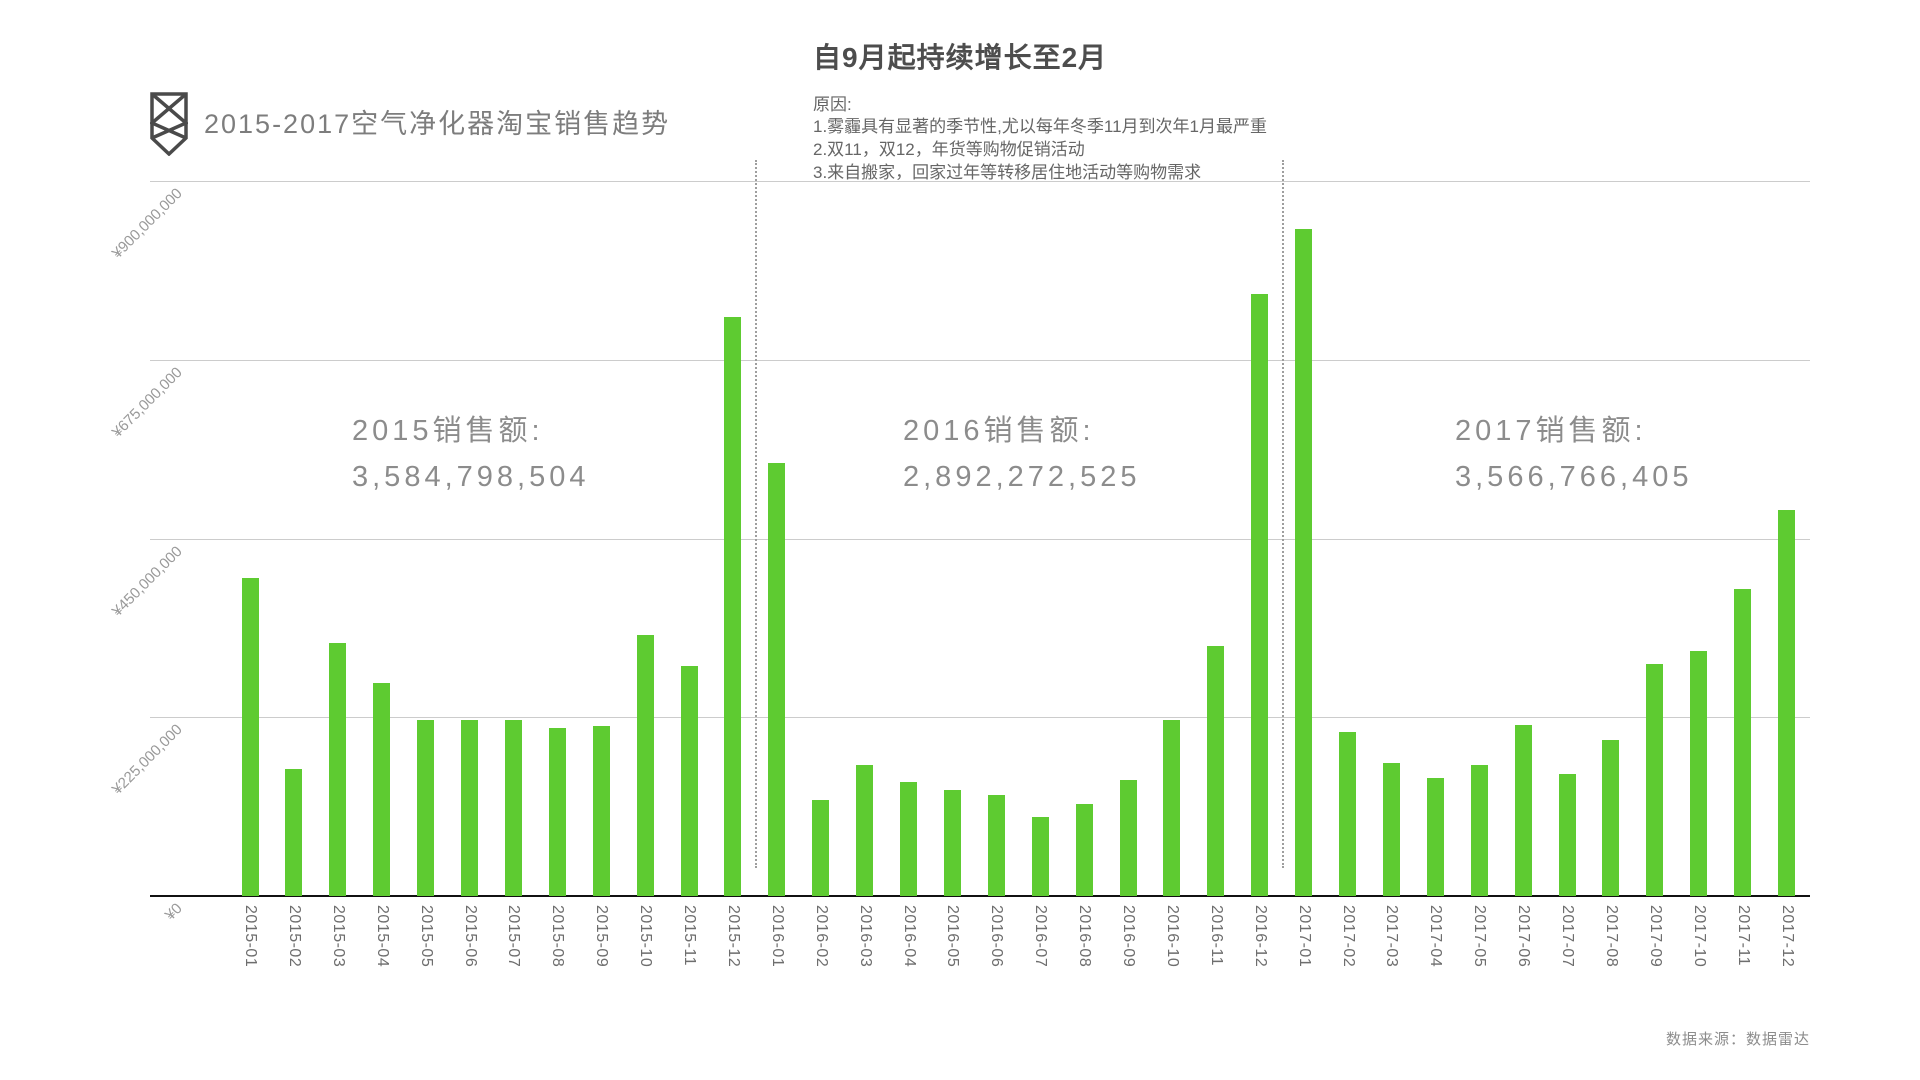 Image resolution: width=1920 pixels, height=1080 pixels. What do you see at coordinates (148, 223) in the screenshot?
I see `y-axis-label: ¥900,000,000` at bounding box center [148, 223].